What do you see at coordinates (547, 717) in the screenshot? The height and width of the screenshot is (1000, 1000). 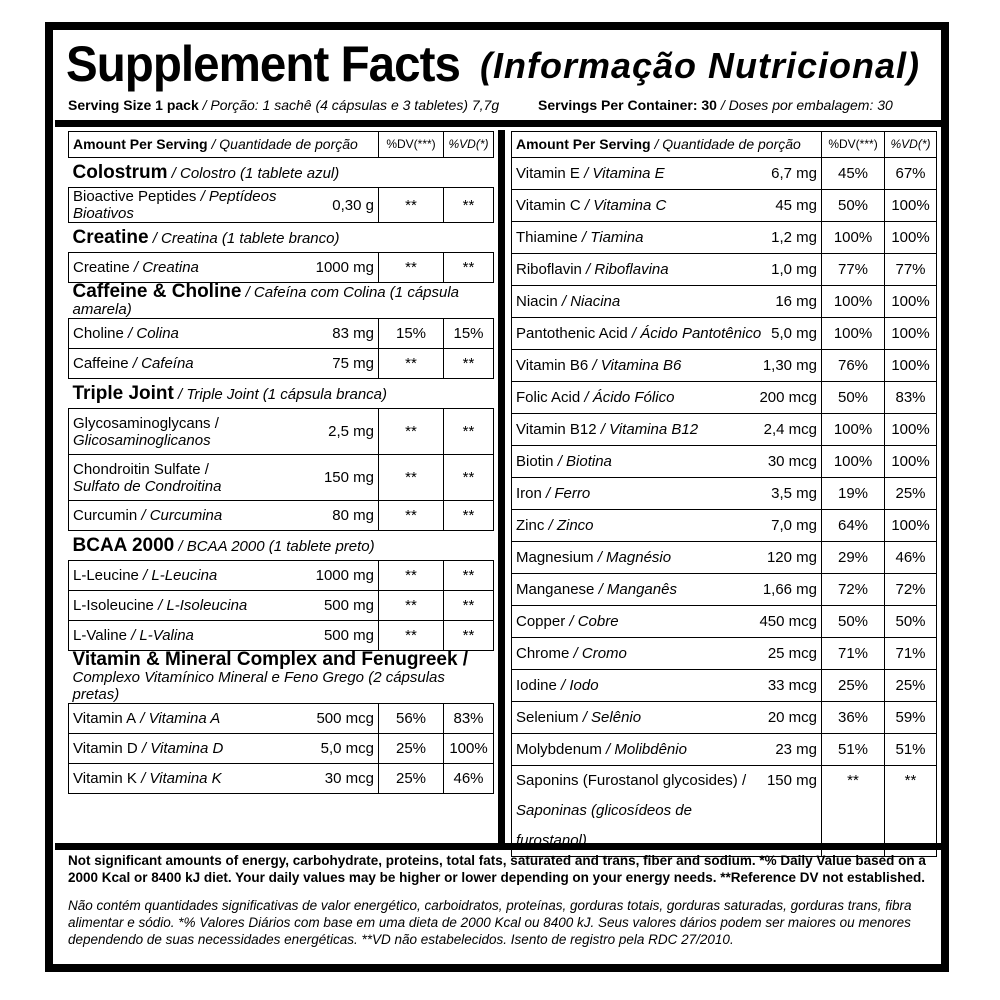 I see `nutrient-name-en: Selenium` at bounding box center [547, 717].